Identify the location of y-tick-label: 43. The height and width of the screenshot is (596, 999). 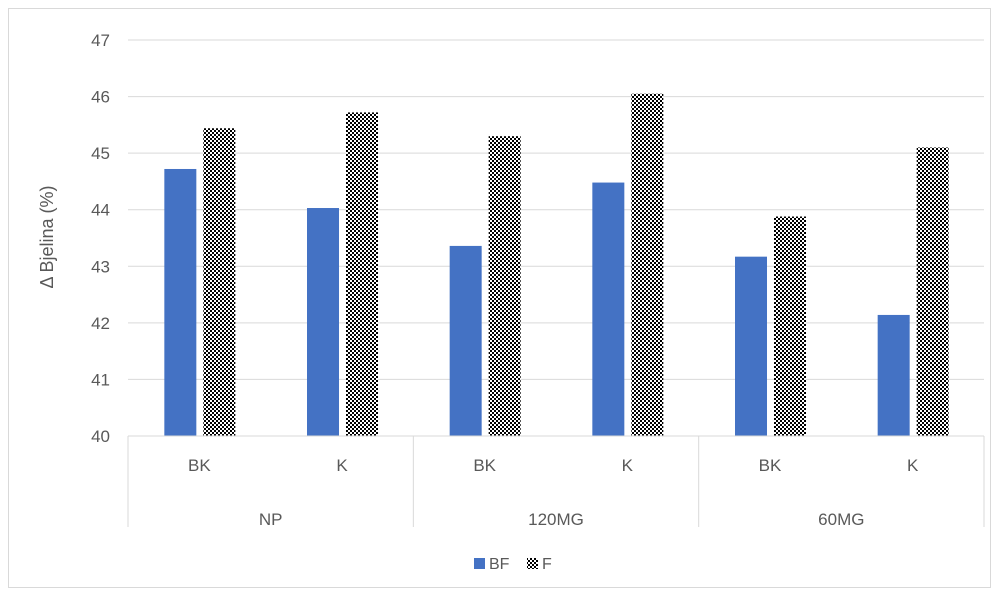
(100, 266).